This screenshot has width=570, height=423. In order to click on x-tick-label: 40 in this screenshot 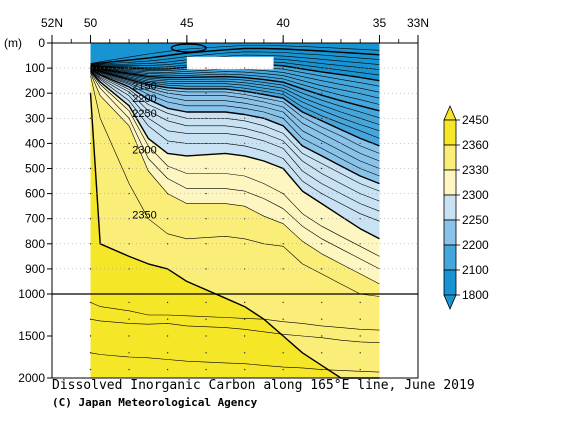, I will do `click(283, 23)`.